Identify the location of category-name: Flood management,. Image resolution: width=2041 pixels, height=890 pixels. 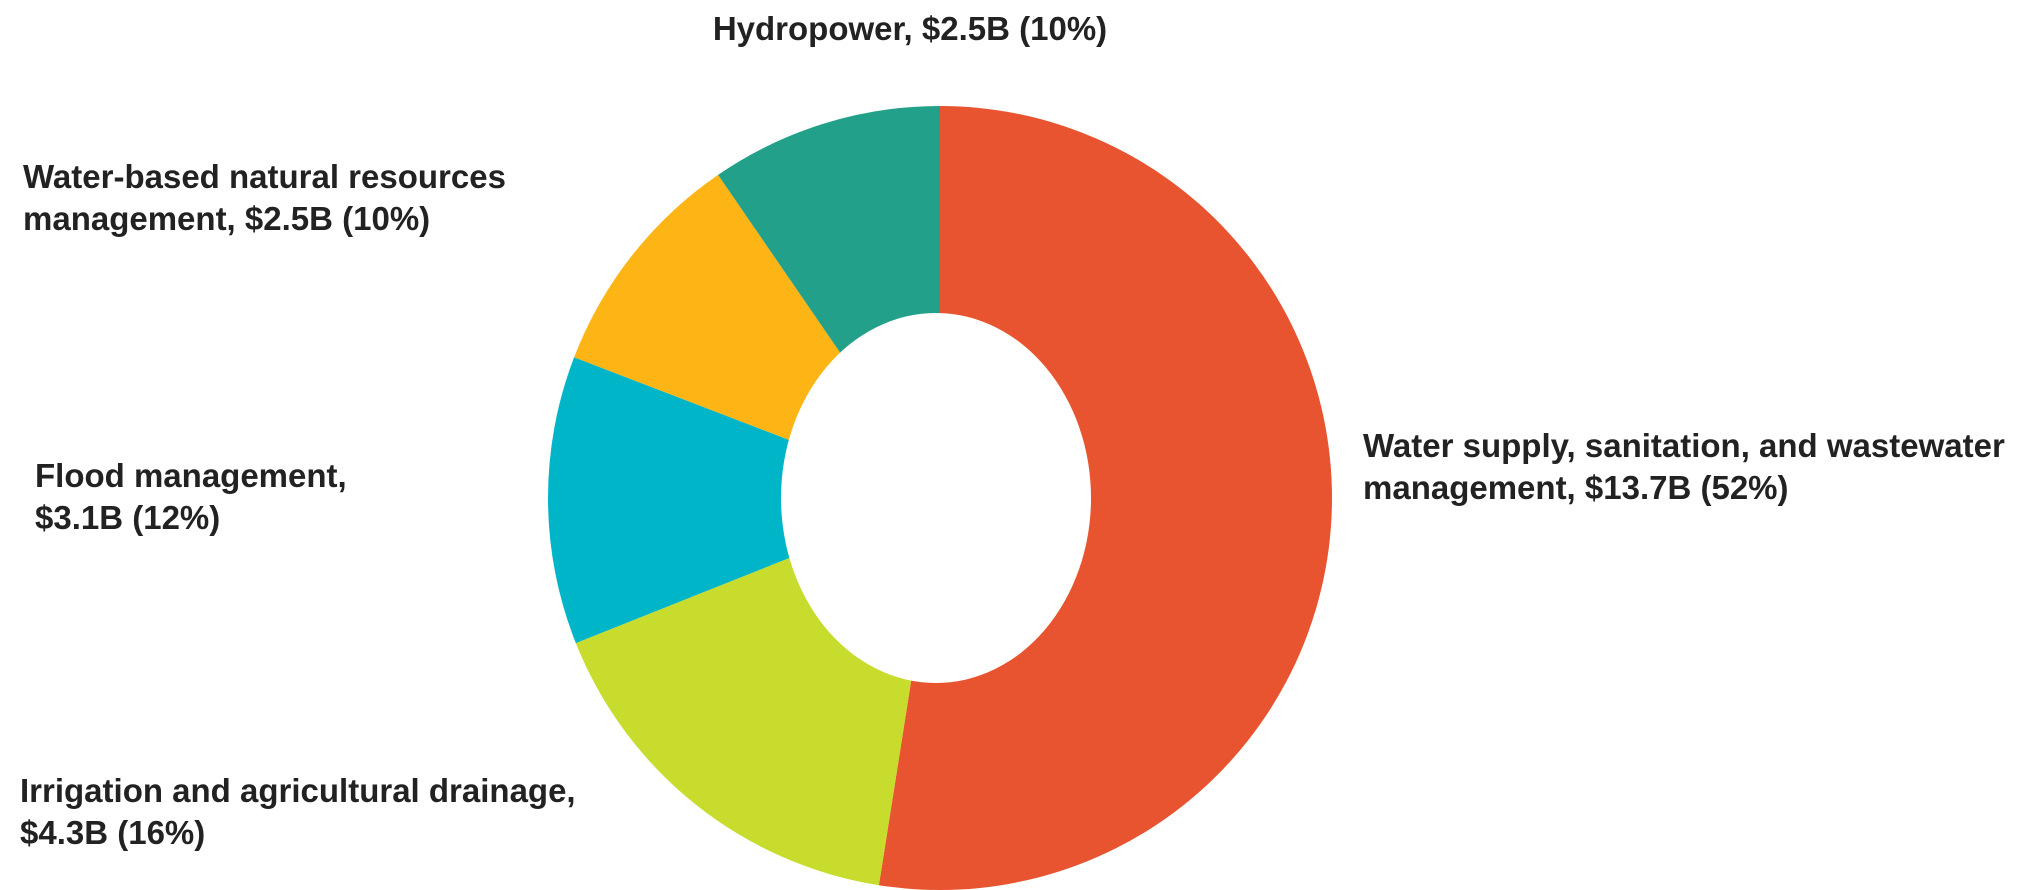
(191, 475).